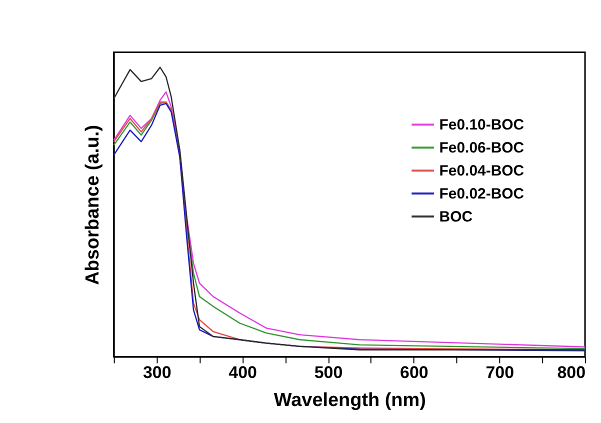 The width and height of the screenshot is (601, 423). What do you see at coordinates (481, 171) in the screenshot?
I see `legend-label: Fe0.04-BOC` at bounding box center [481, 171].